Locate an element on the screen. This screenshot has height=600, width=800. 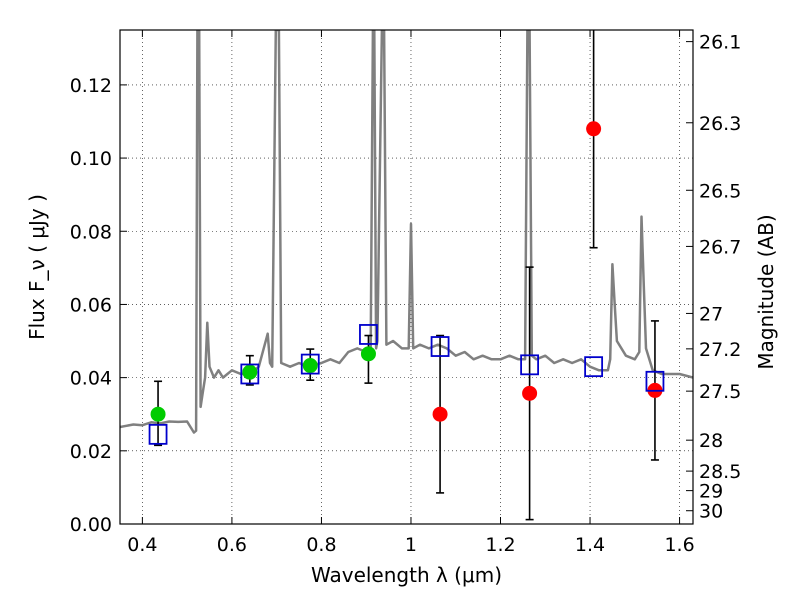
y2-tick-label: 27 is located at coordinates (711, 314).